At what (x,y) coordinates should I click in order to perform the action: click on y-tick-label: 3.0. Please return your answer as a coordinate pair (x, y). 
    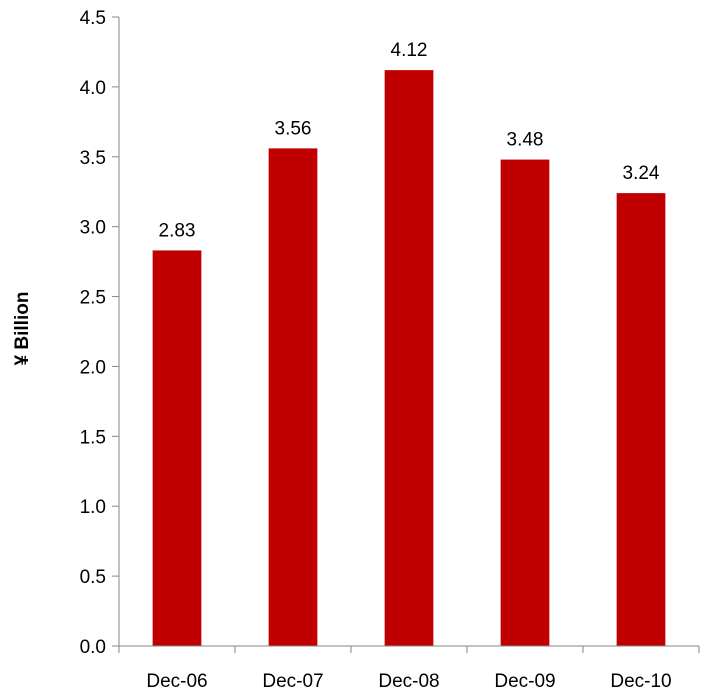
    Looking at the image, I should click on (93, 228).